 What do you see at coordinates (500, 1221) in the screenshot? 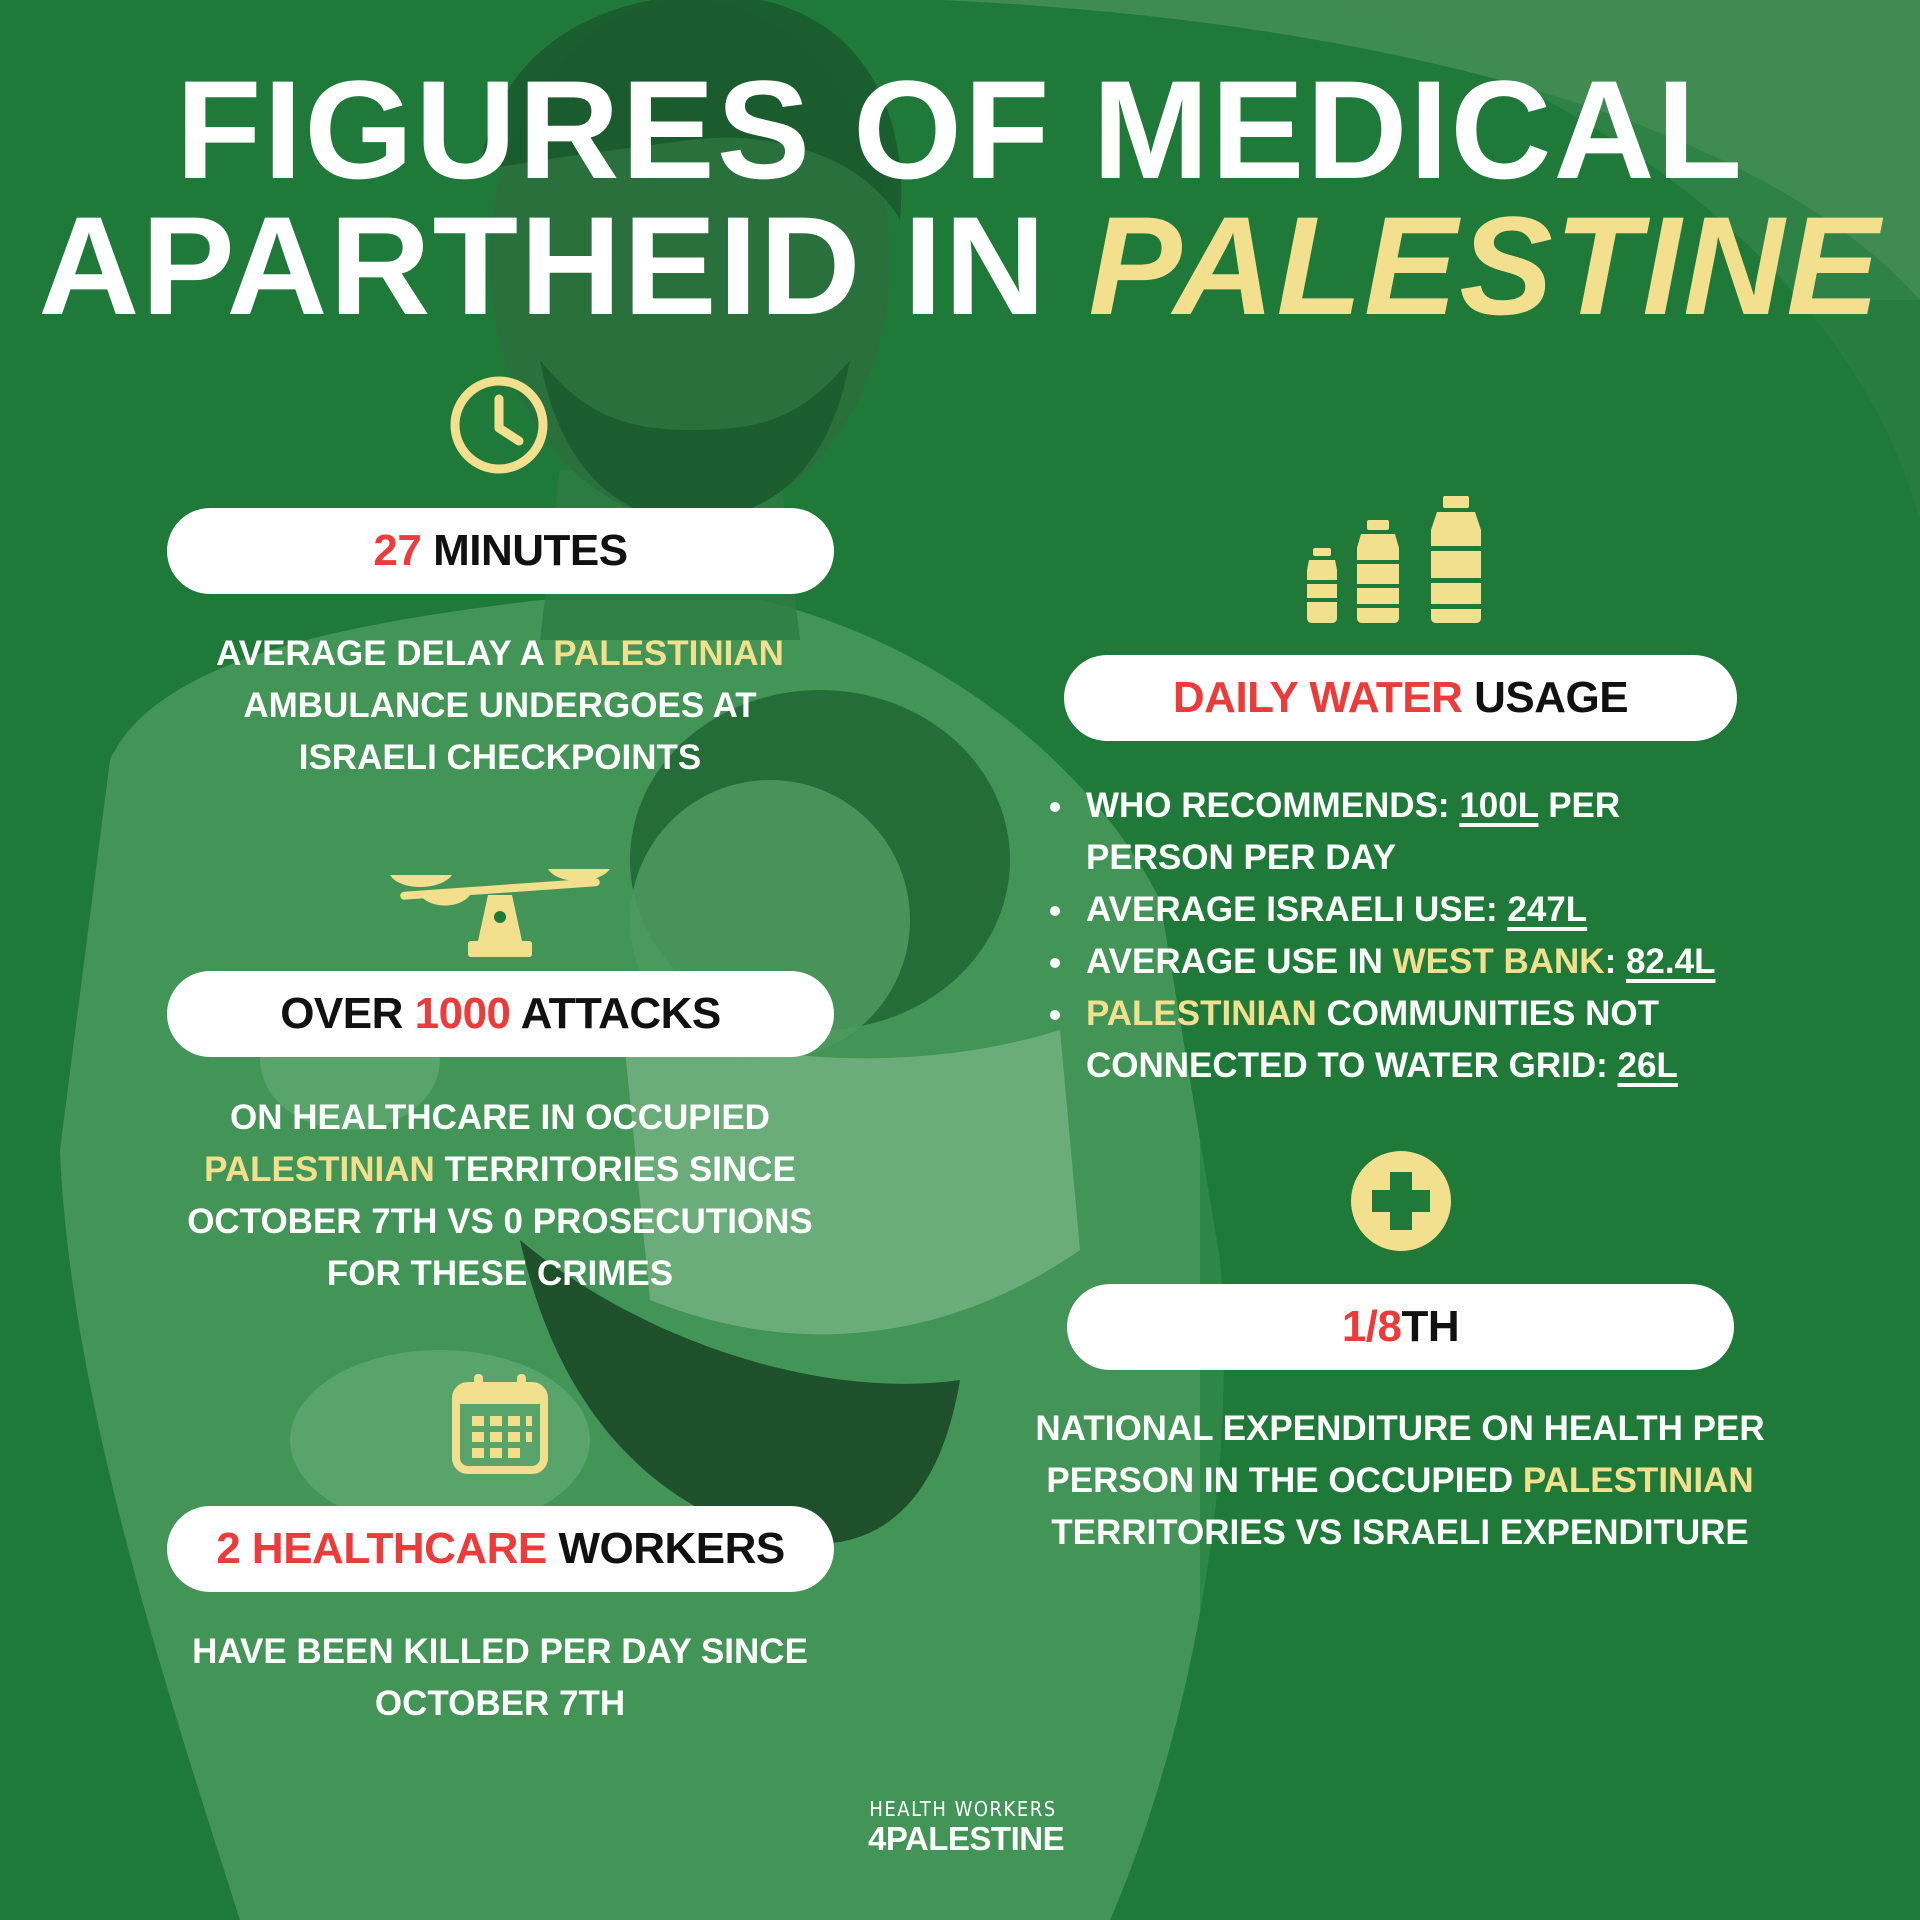
I see `attacks-desc-3: OCTOBER 7TH VS 0 PROSECUTIONS` at bounding box center [500, 1221].